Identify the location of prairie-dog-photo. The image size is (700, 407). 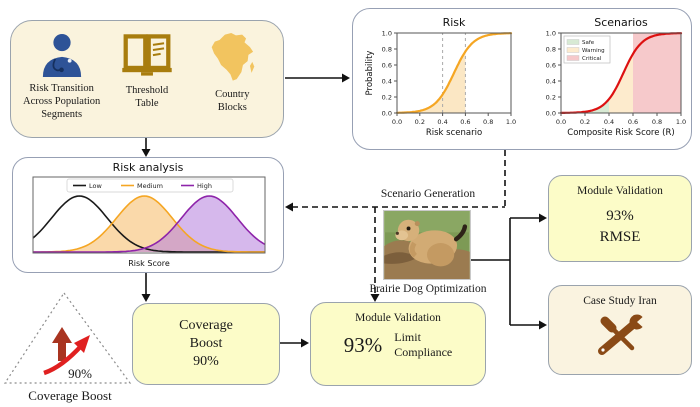
(427, 245).